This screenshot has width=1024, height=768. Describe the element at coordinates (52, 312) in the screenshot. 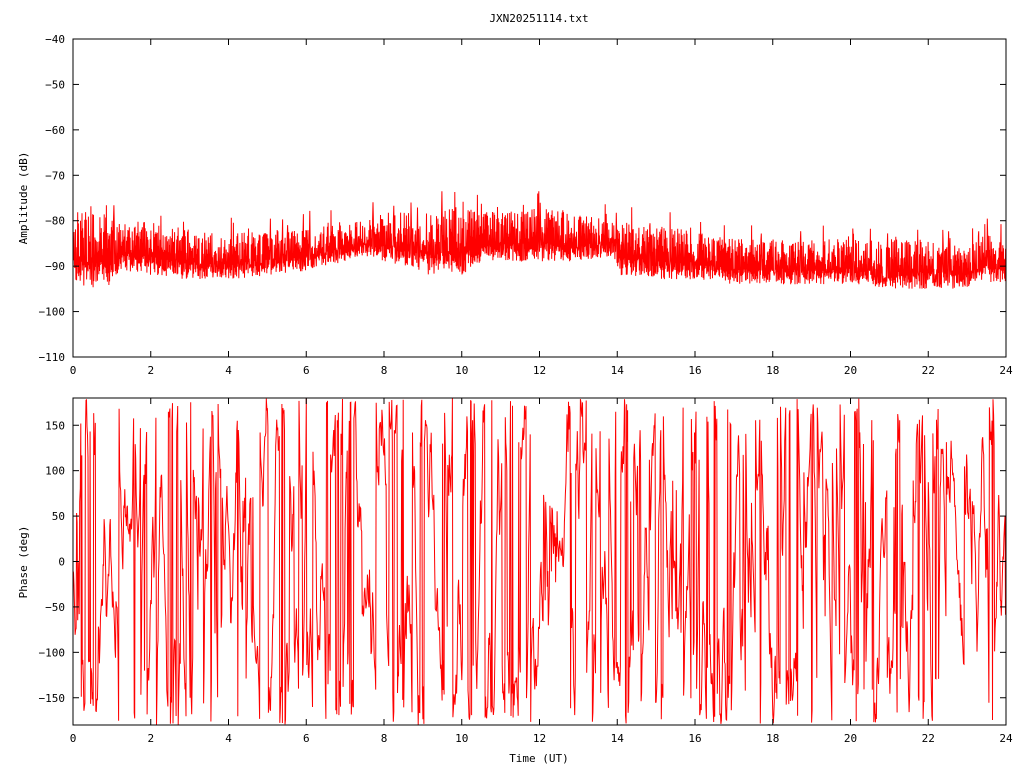

I see `amplitude-y-tick-label: −100` at that location.